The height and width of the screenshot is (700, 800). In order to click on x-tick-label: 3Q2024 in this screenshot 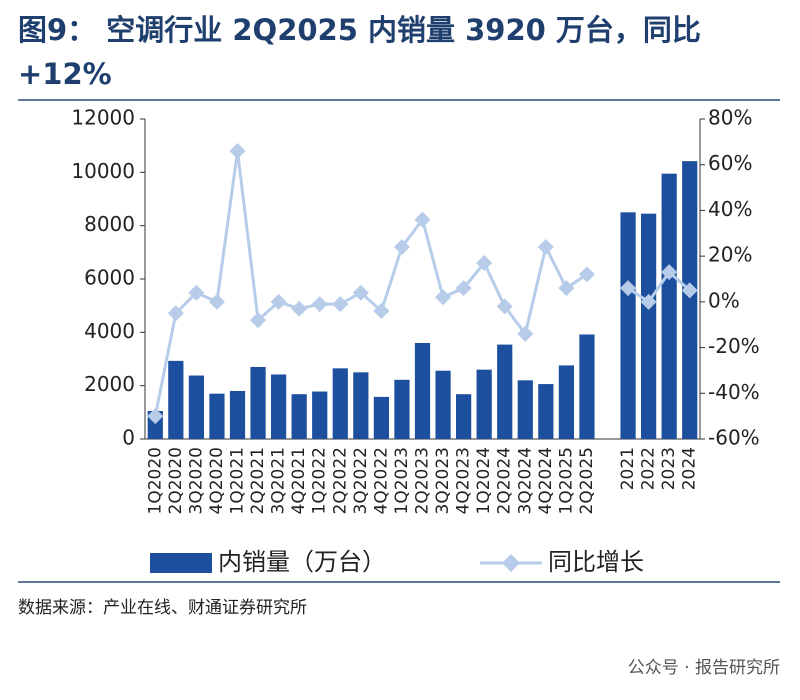, I will do `click(525, 480)`.